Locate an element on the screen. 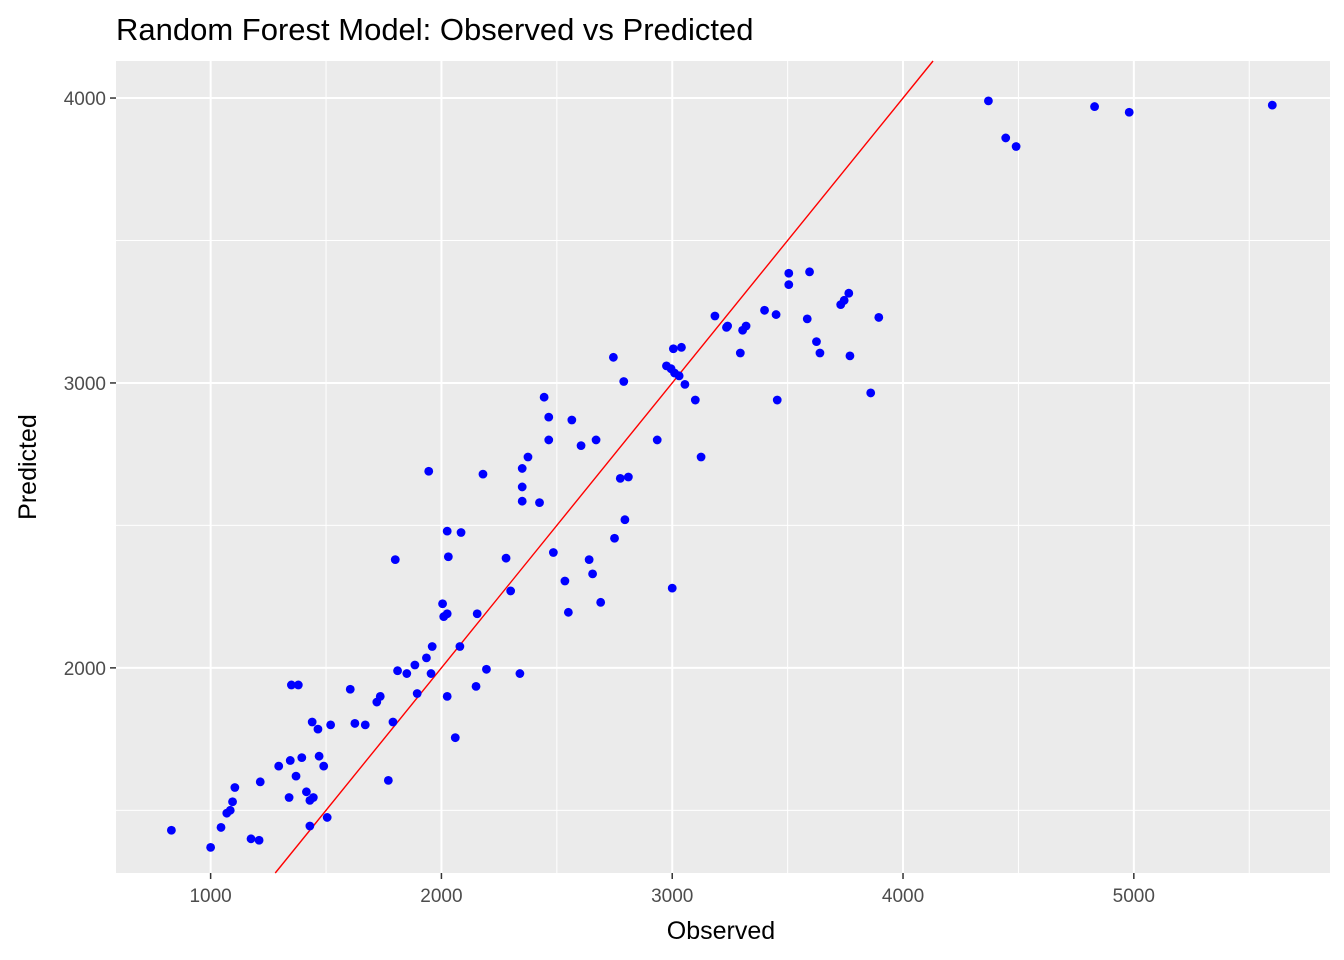 Image resolution: width=1344 pixels, height=960 pixels. x-tick-label: 1000 is located at coordinates (210, 896).